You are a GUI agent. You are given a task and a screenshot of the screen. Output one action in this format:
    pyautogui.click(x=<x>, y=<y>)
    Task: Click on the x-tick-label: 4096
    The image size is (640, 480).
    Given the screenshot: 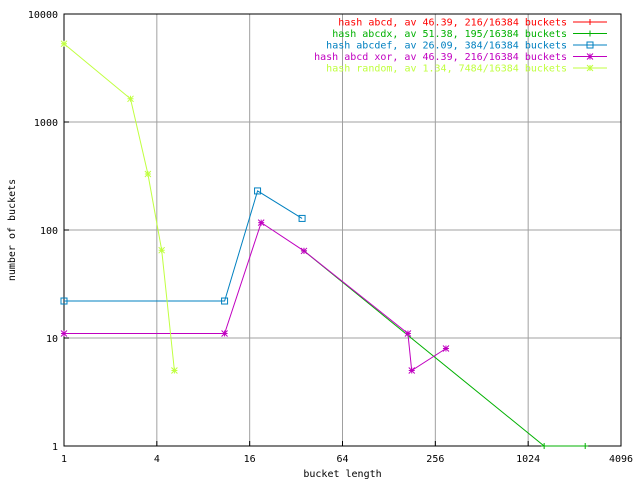 What is the action you would take?
    pyautogui.click(x=621, y=459)
    